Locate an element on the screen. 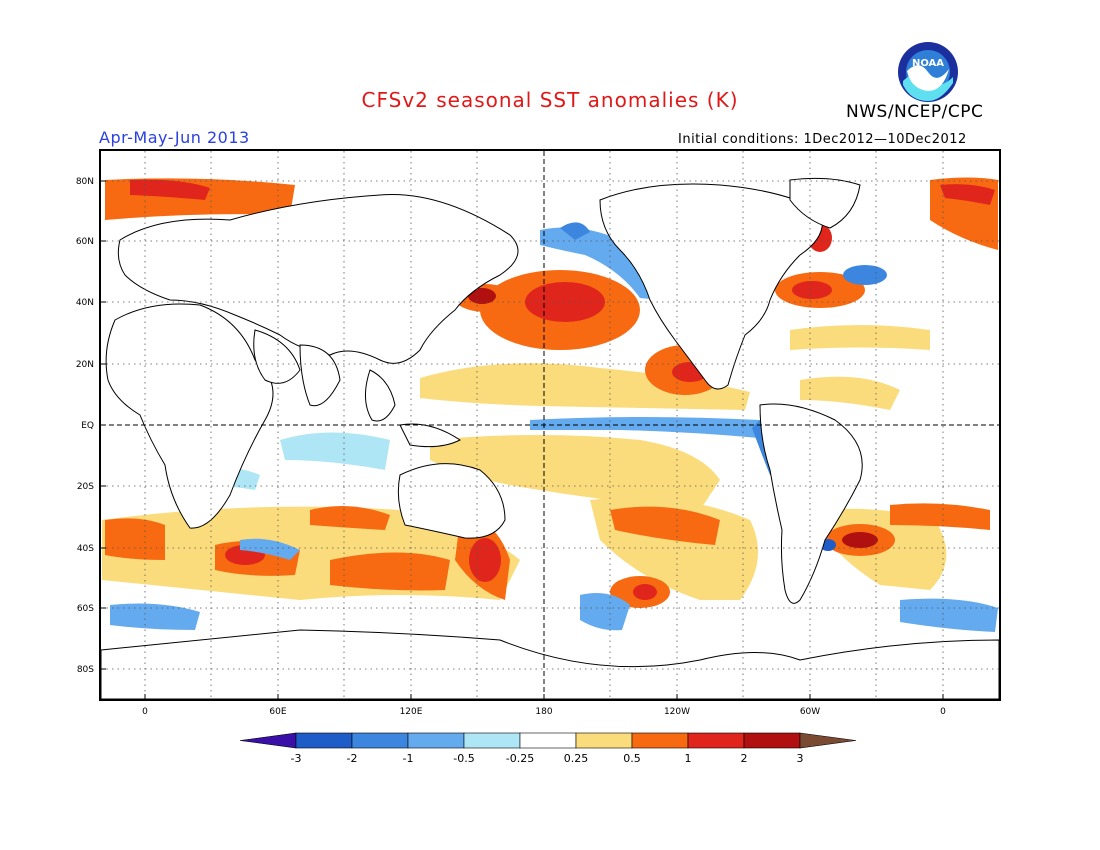  colorbar-labels: -3 -2 -1 -0.5 -0.25 0.25 0.5 1 2 3 is located at coordinates (547, 758).